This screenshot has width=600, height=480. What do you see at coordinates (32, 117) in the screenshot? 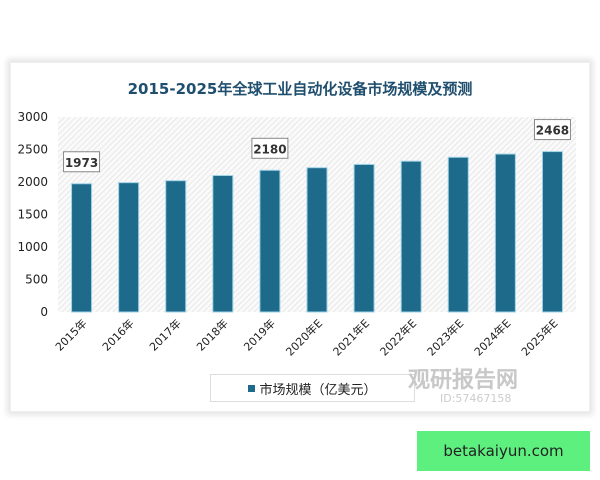
I see `y-tick-label: 3000` at bounding box center [32, 117].